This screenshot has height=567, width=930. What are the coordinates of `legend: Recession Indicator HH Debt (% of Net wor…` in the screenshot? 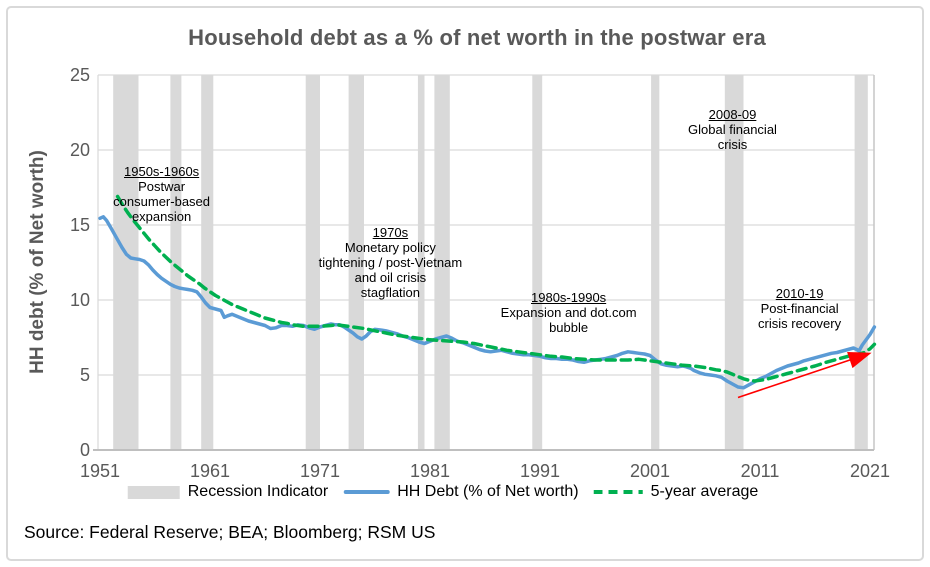 It's located at (443, 492).